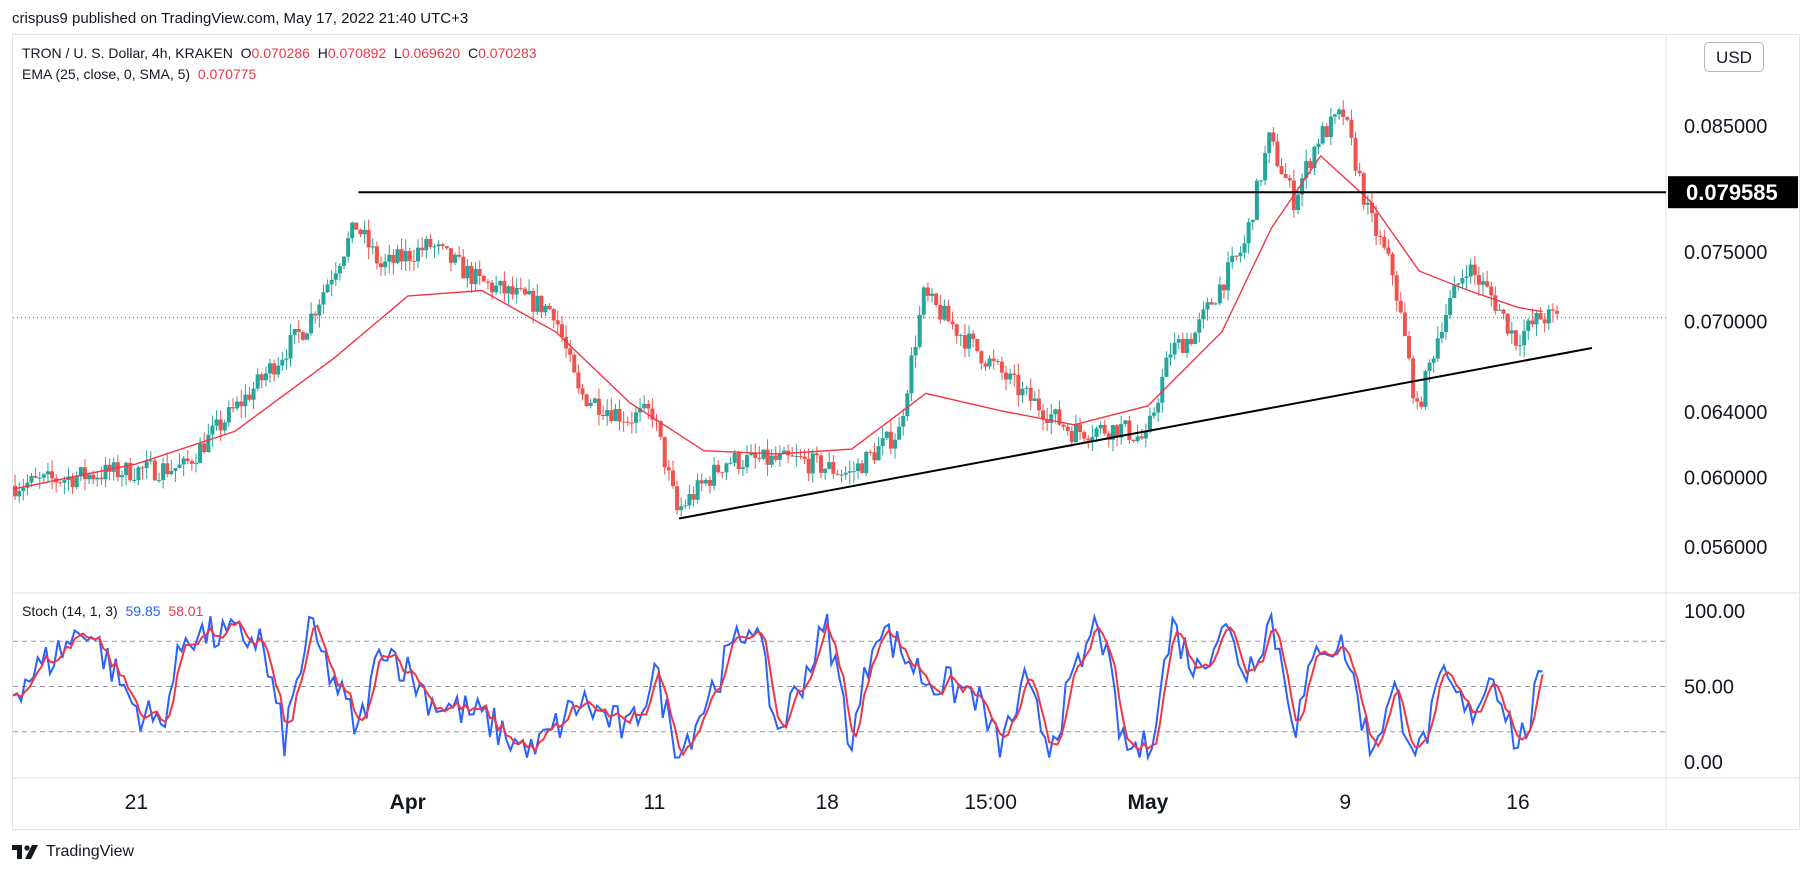 Image resolution: width=1813 pixels, height=876 pixels. I want to click on stoch-d-value: 58.01, so click(186, 611).